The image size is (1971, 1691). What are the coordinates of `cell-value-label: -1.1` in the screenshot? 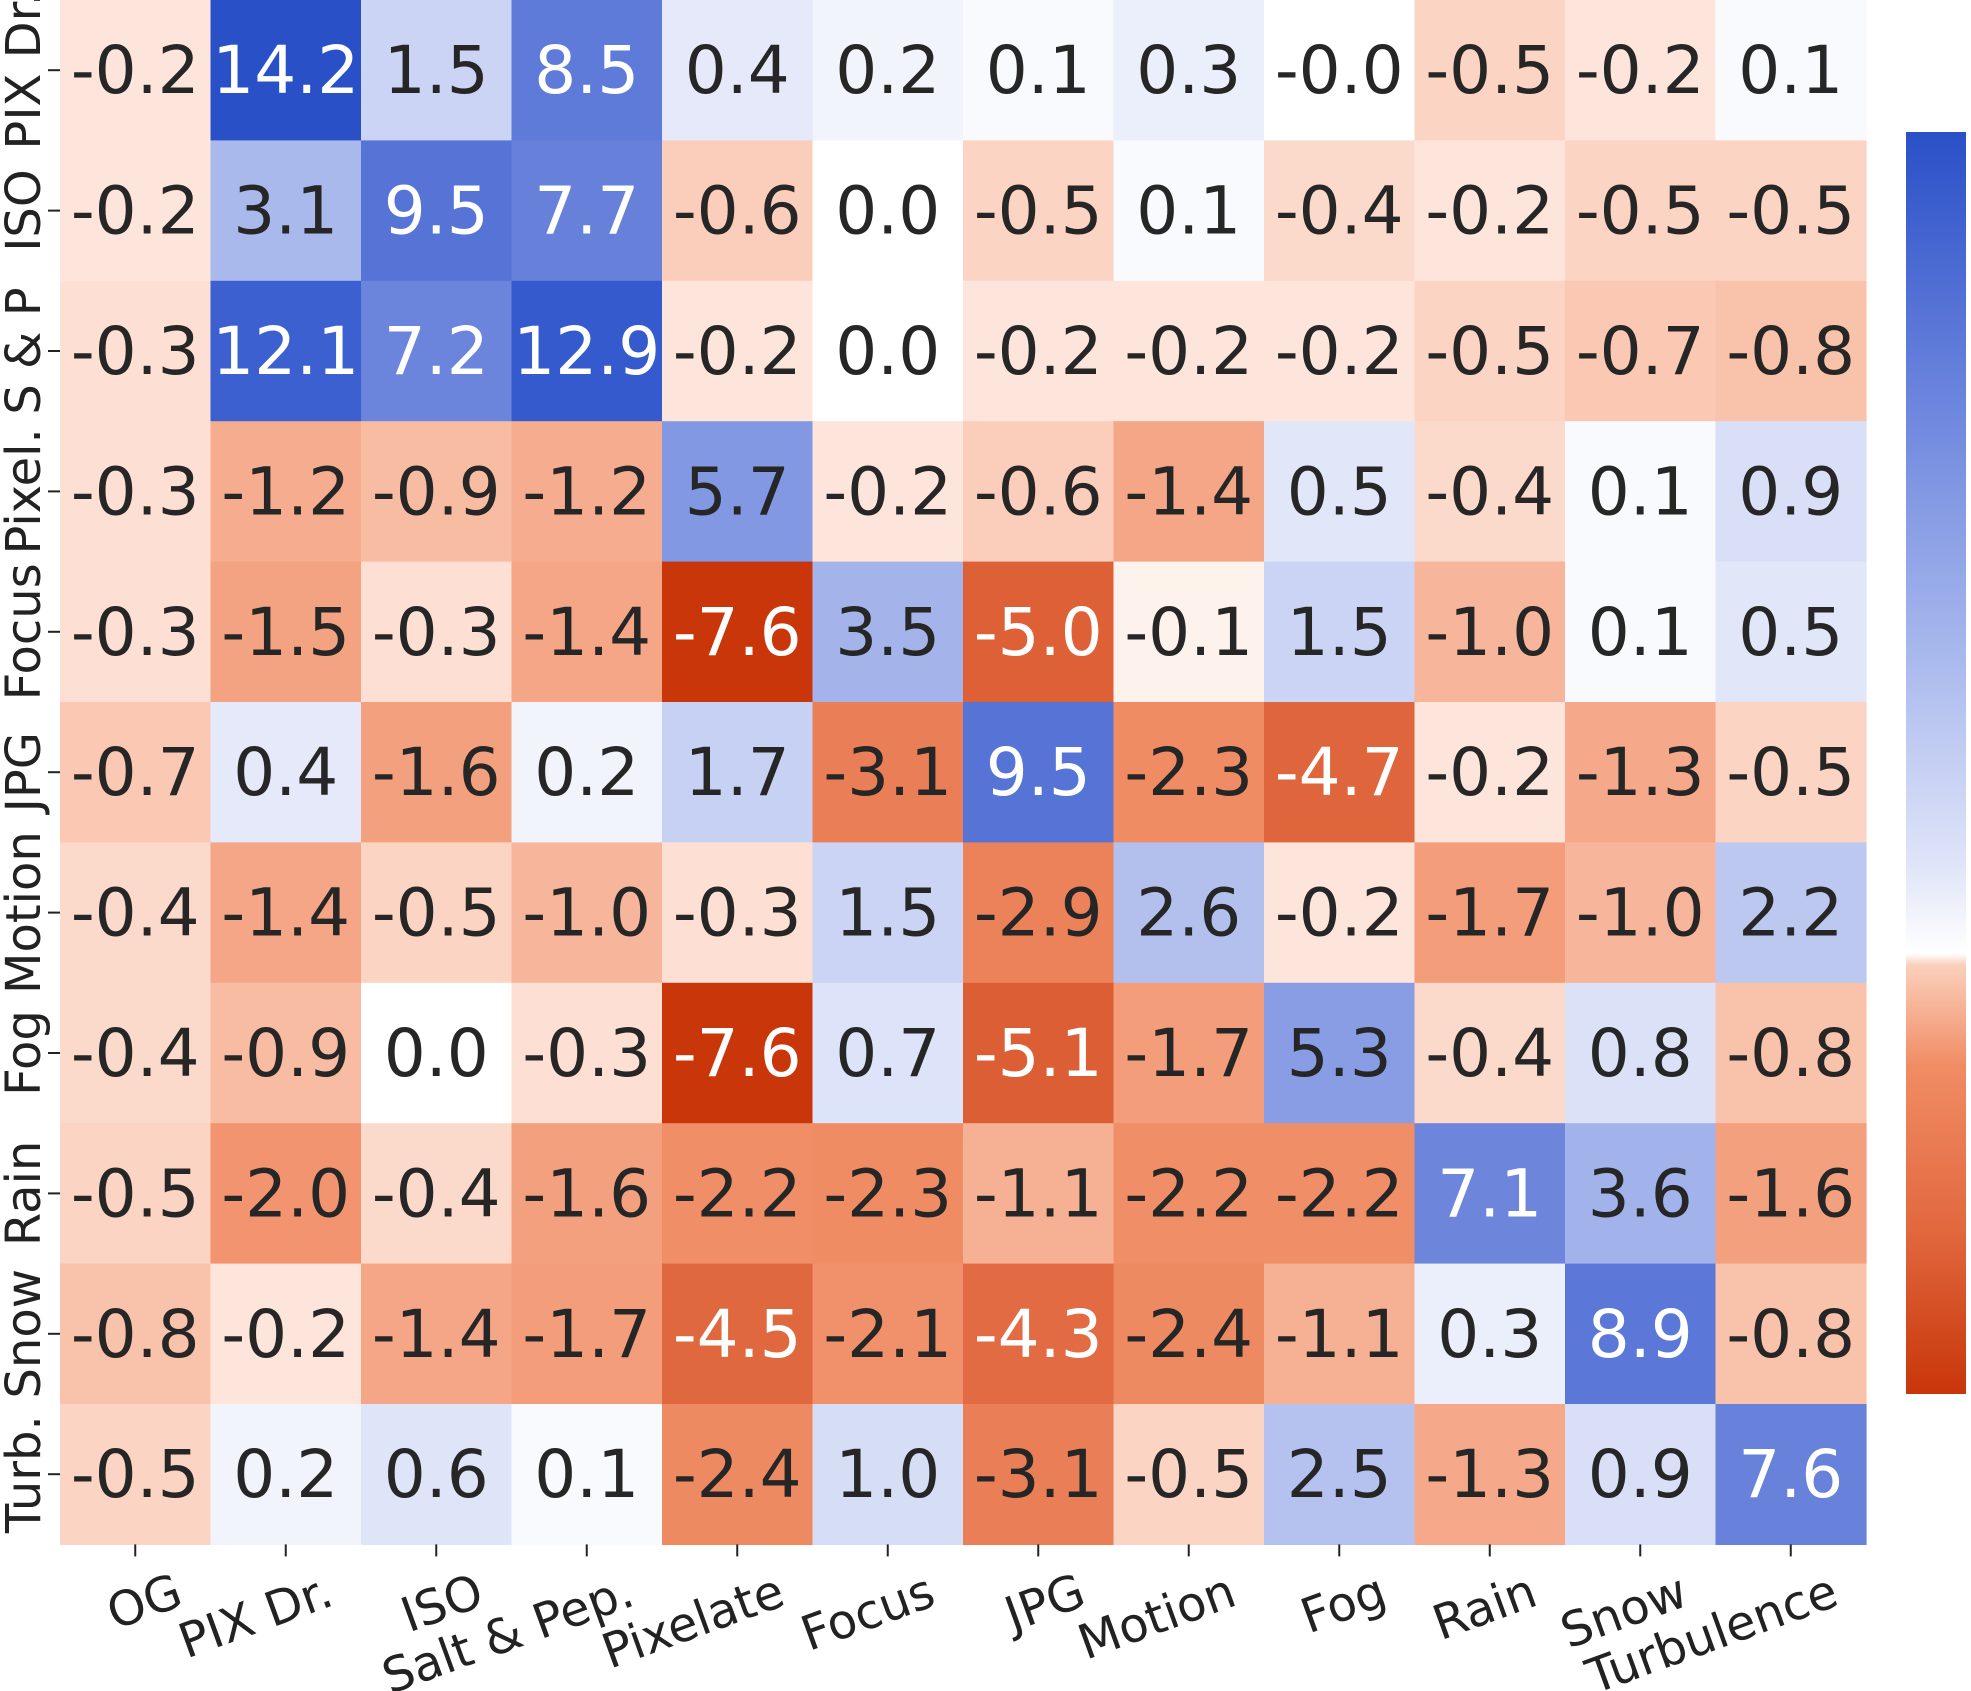 It's located at (1339, 1334).